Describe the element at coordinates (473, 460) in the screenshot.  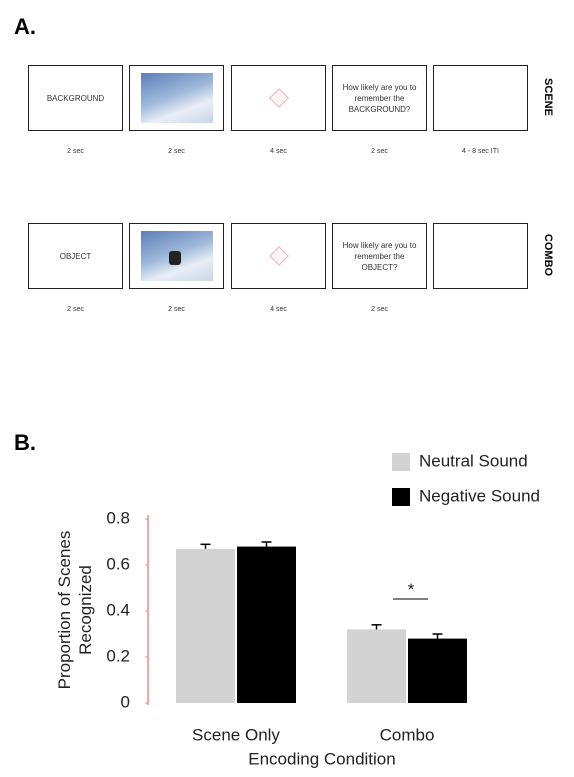
I see `legend-label: Neutral Sound` at that location.